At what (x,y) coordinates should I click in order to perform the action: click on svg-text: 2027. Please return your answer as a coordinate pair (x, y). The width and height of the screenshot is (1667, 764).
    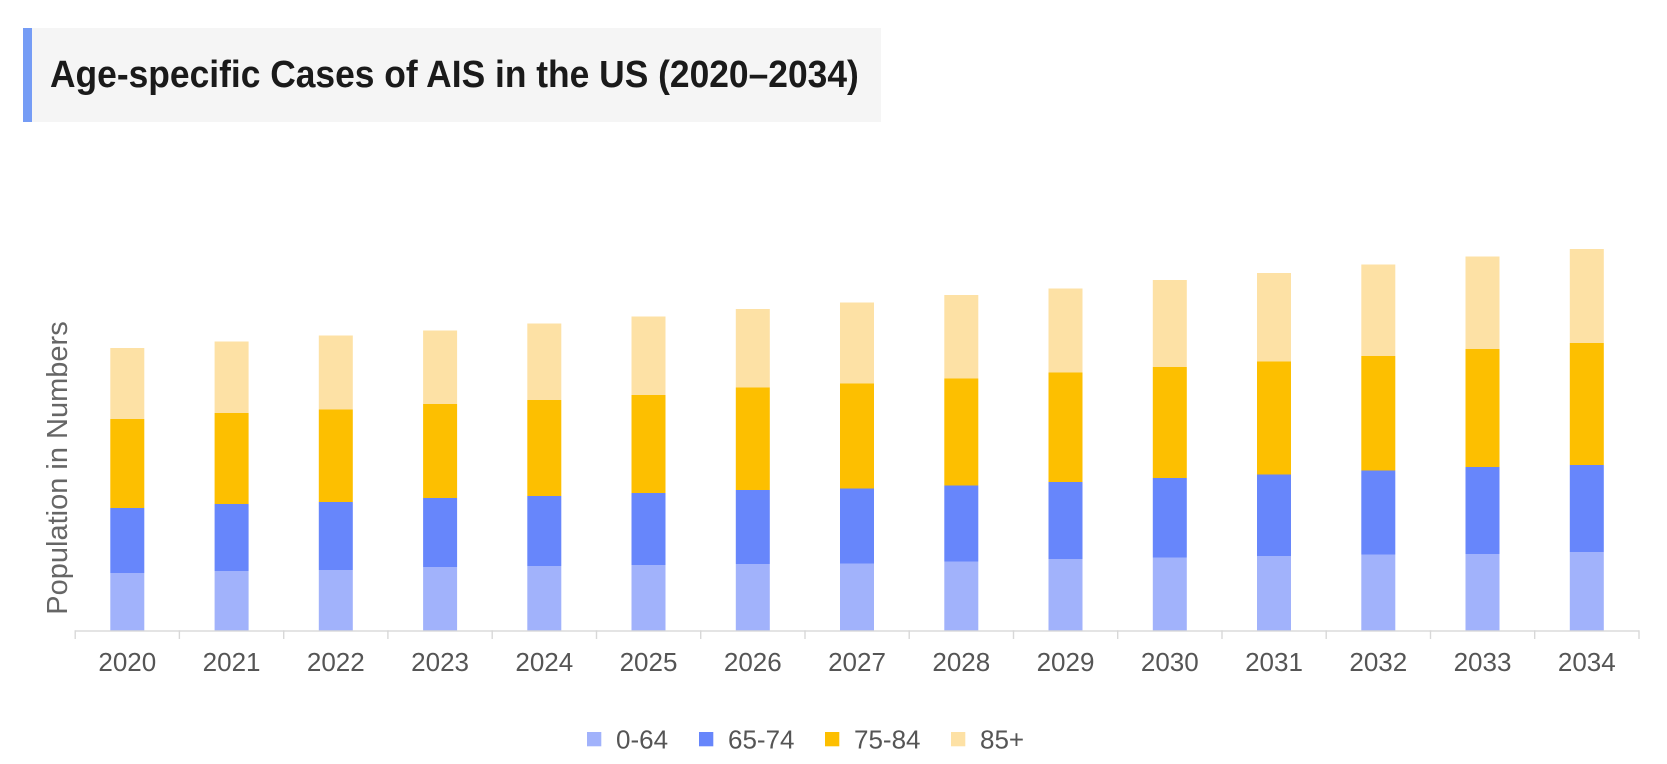
    Looking at the image, I should click on (857, 662).